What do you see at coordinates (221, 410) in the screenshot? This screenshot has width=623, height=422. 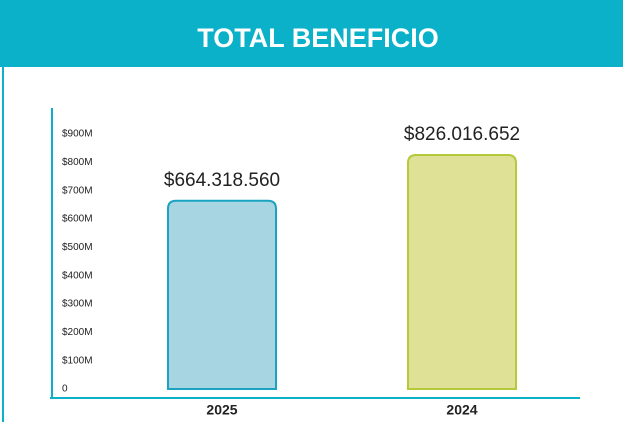 I see `x-tick-label: 2025` at bounding box center [221, 410].